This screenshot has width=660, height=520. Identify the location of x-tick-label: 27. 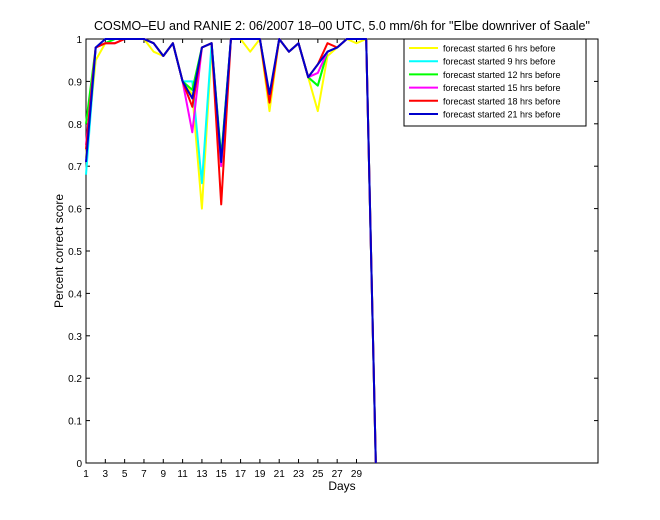
(338, 474).